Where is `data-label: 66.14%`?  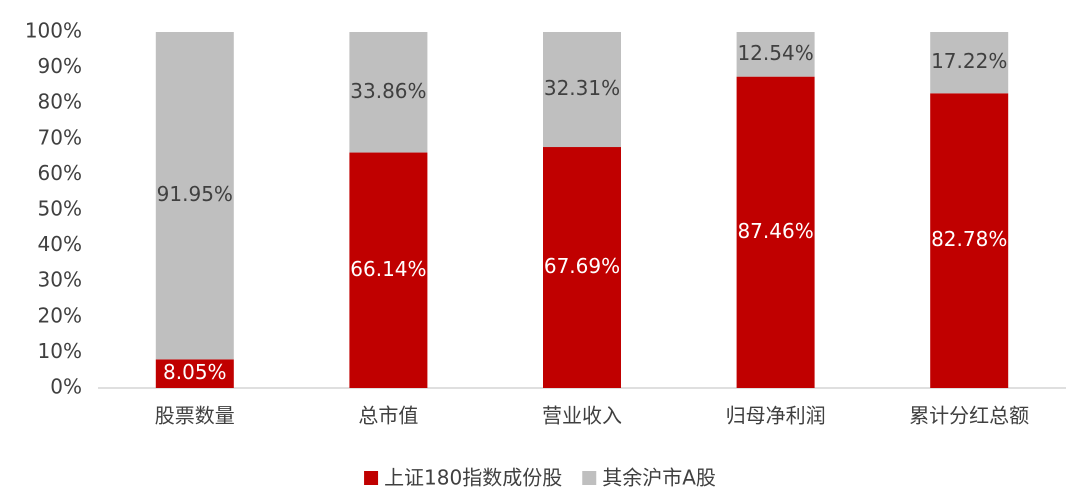
data-label: 66.14% is located at coordinates (388, 269).